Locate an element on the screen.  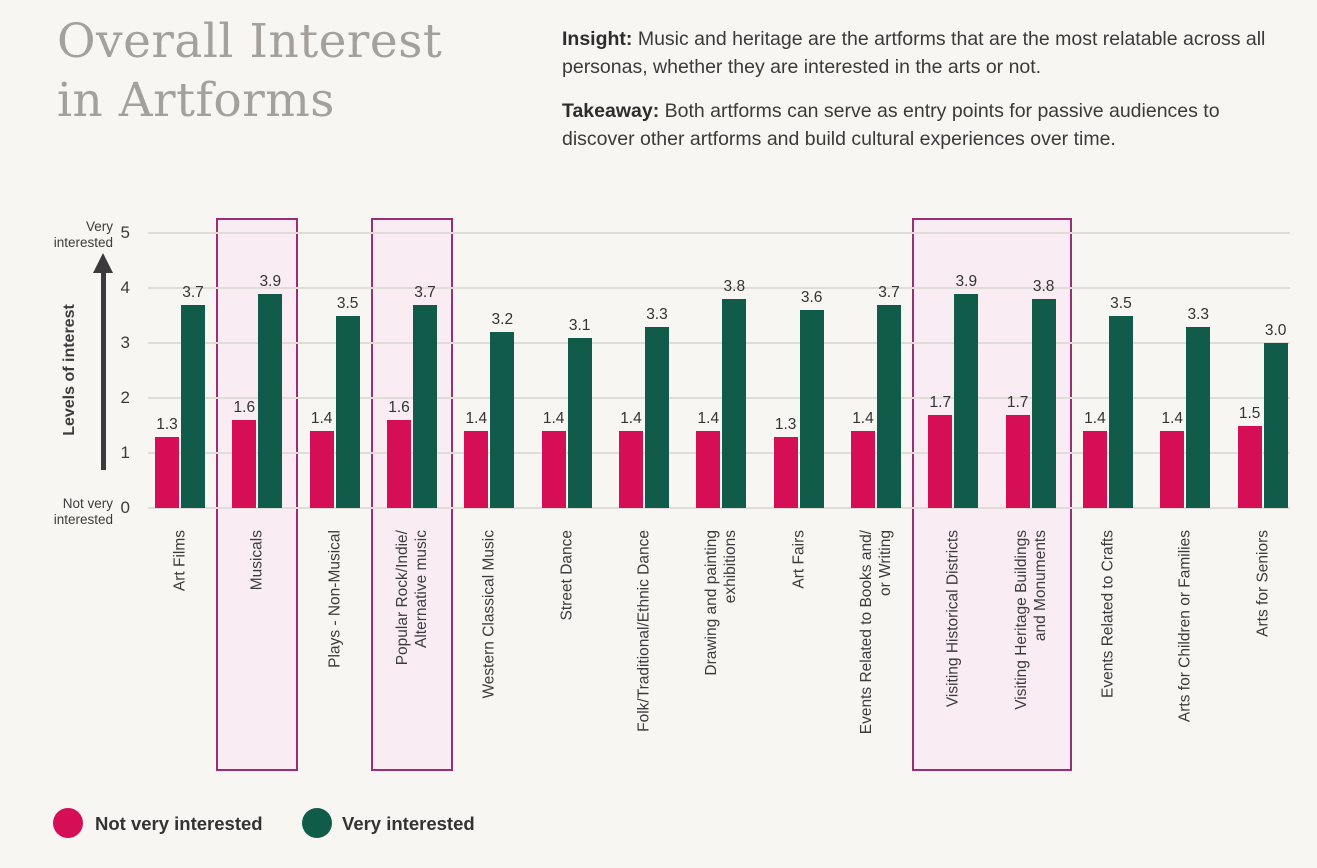
legend-swatch-not-very-interested is located at coordinates (68, 823).